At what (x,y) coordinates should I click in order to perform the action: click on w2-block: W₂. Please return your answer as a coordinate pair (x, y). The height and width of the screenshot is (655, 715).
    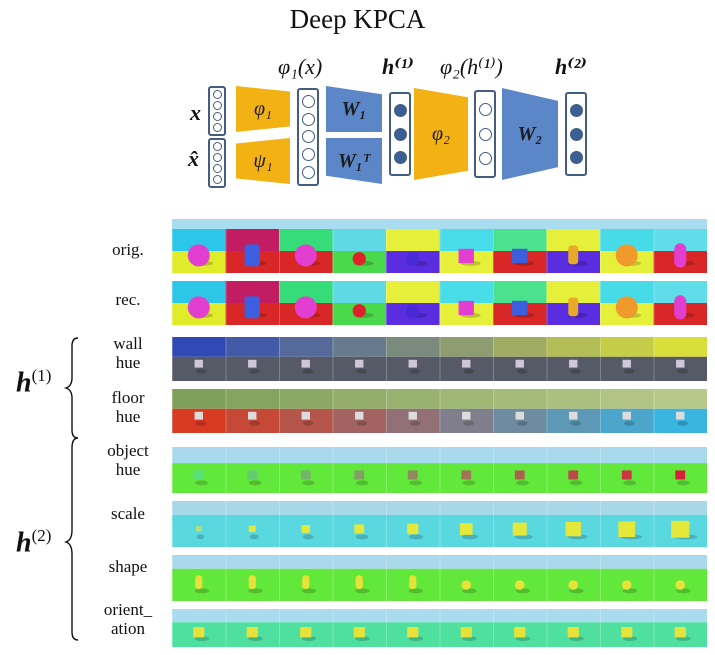
    Looking at the image, I should click on (530, 134).